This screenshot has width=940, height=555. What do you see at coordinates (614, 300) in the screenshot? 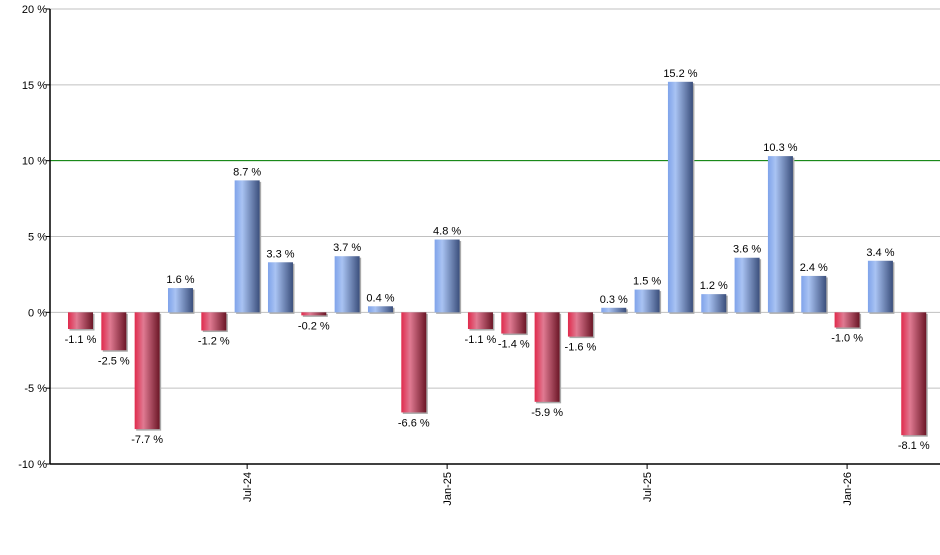
I see `data-label: 0.3 %` at bounding box center [614, 300].